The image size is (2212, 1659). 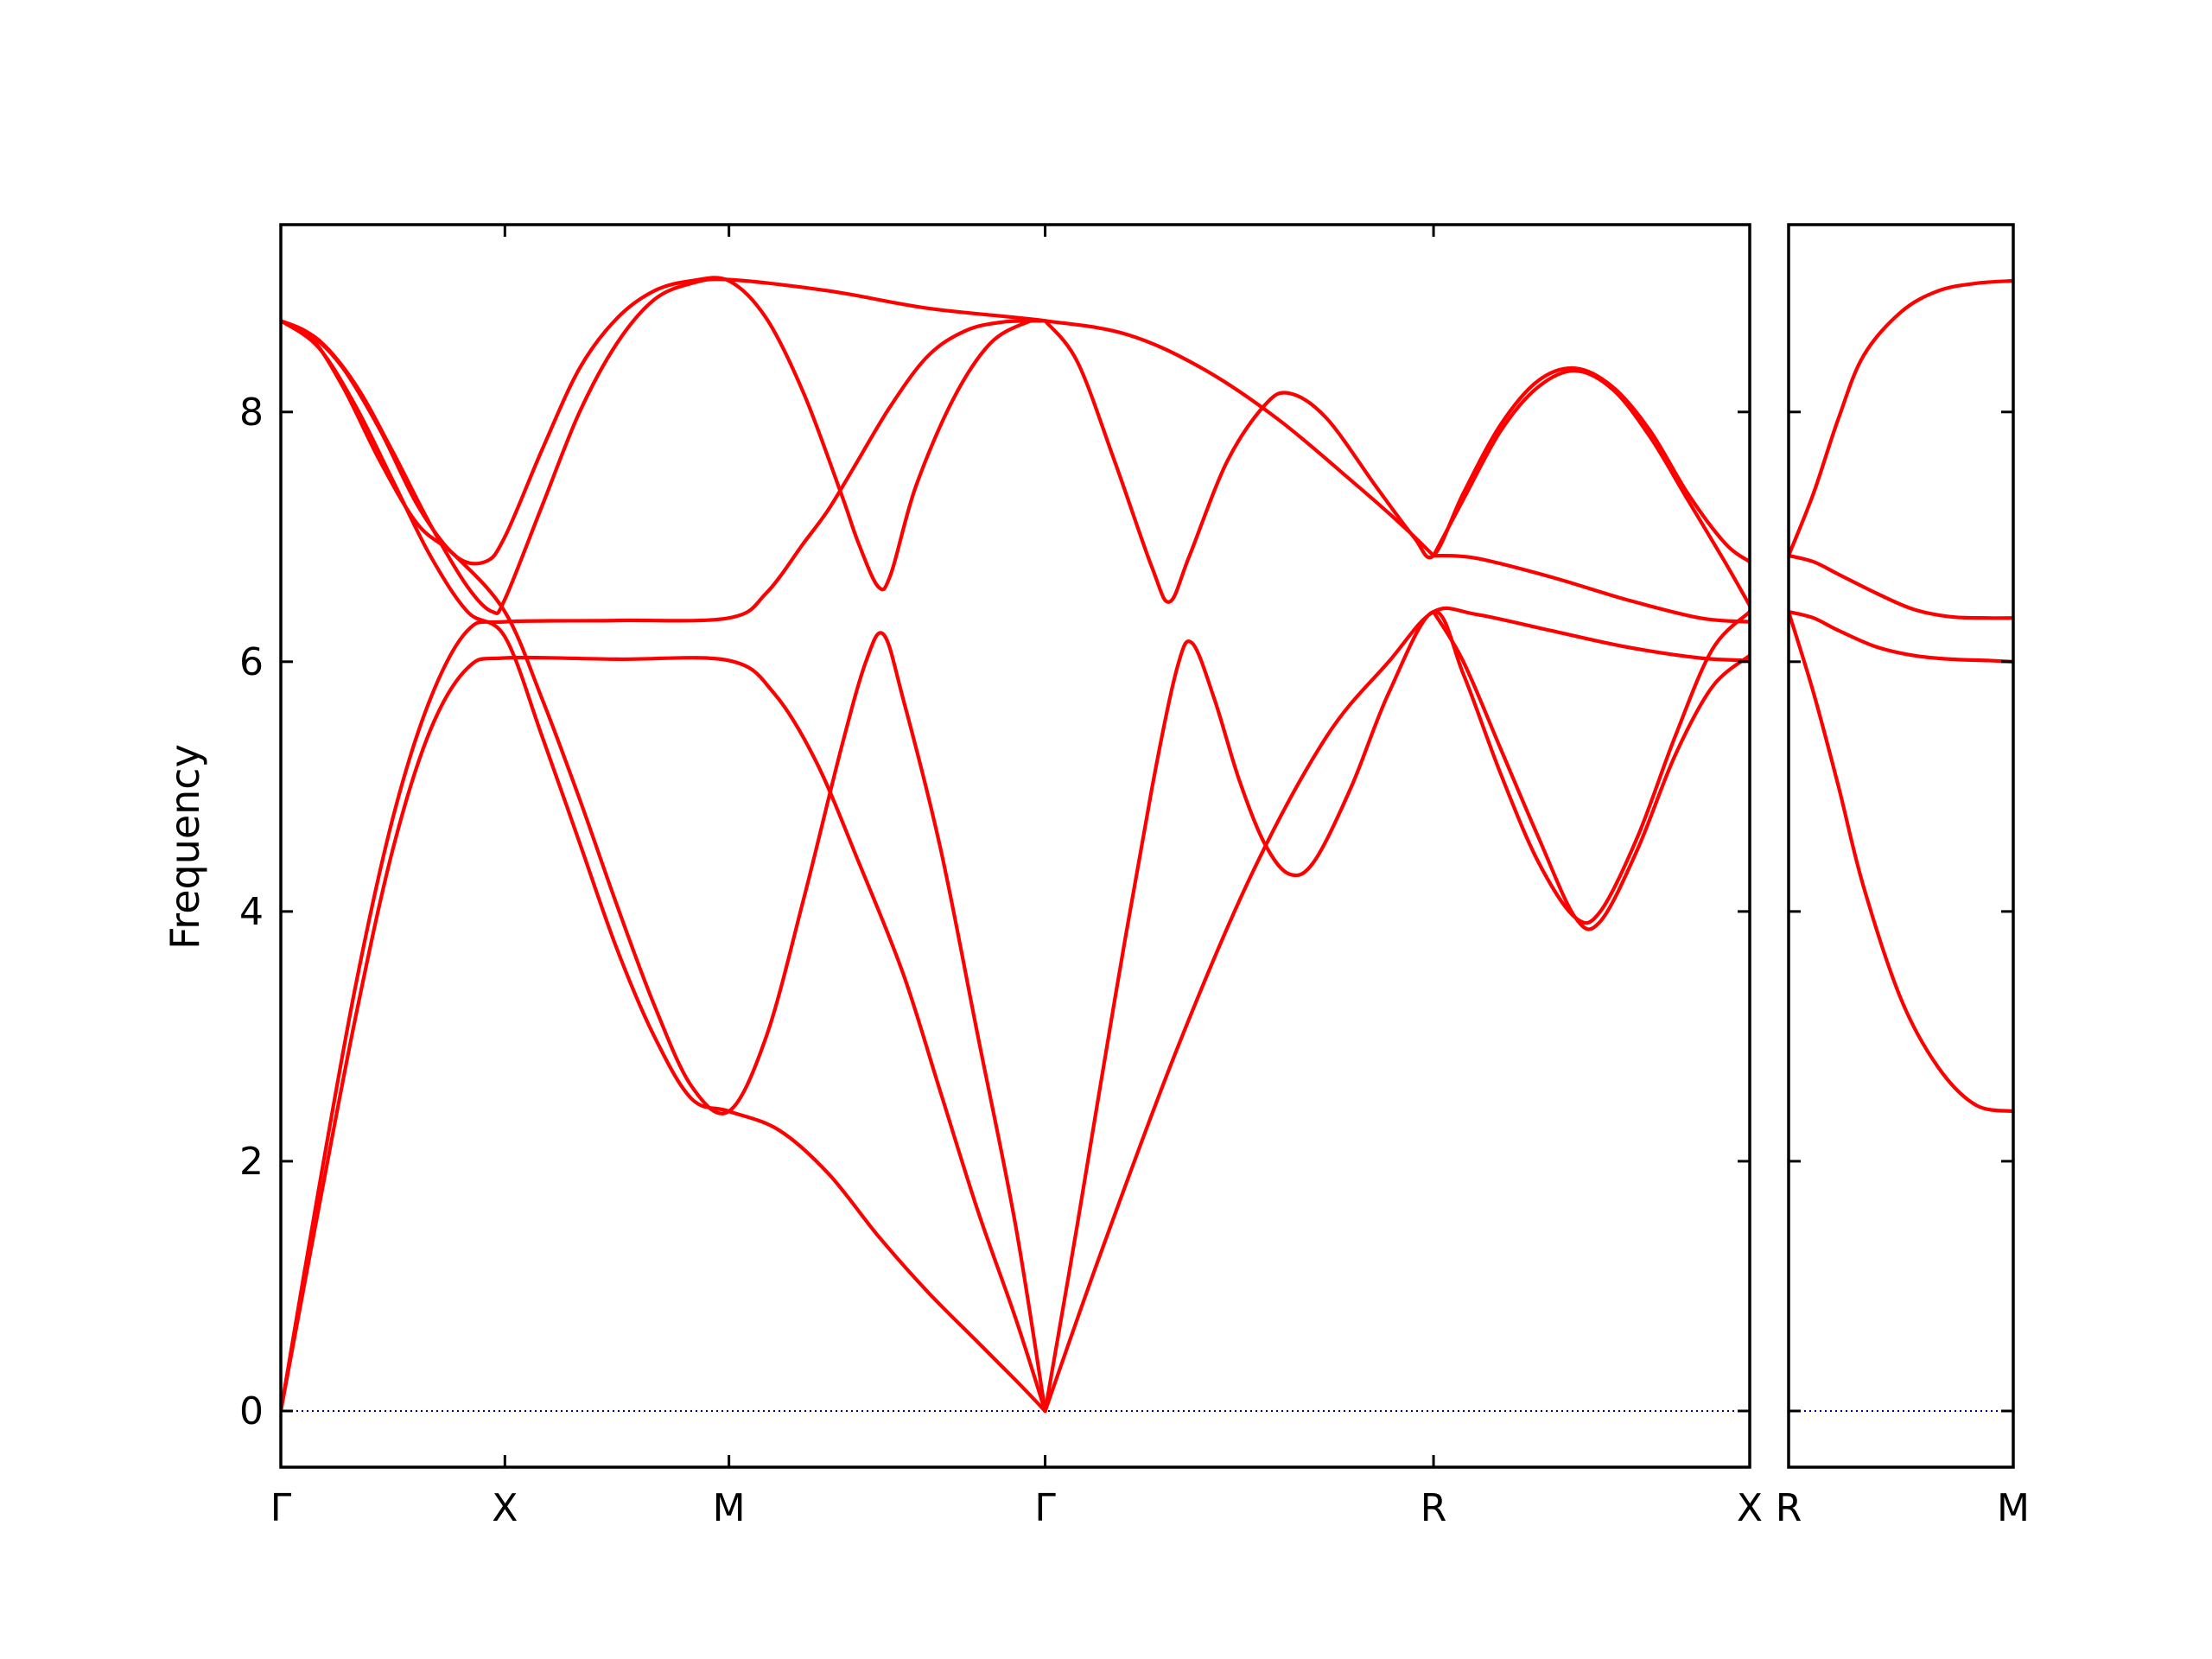 What do you see at coordinates (251, 662) in the screenshot?
I see `y-tick-label: 6` at bounding box center [251, 662].